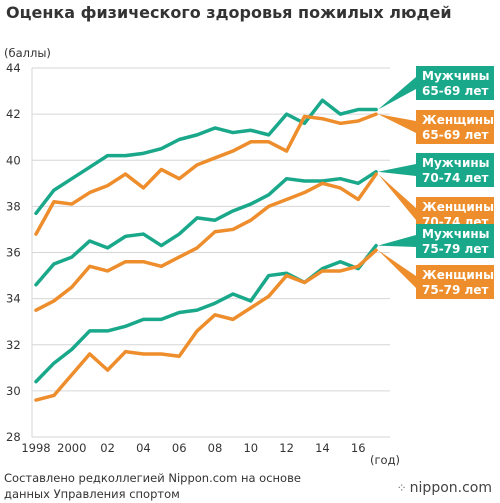  I want to click on x-tick-label: 2000, so click(71, 448).